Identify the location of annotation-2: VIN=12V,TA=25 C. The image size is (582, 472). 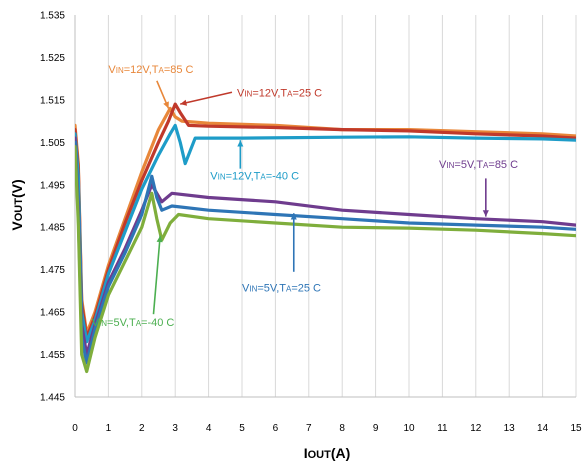
(251, 96).